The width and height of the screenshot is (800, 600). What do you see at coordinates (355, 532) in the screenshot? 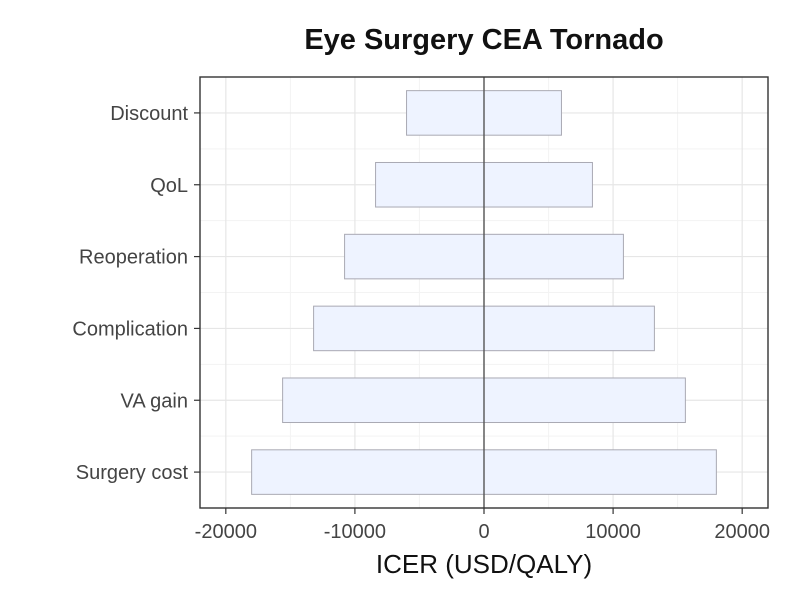
I see `x-tick-label: -10000` at bounding box center [355, 532].